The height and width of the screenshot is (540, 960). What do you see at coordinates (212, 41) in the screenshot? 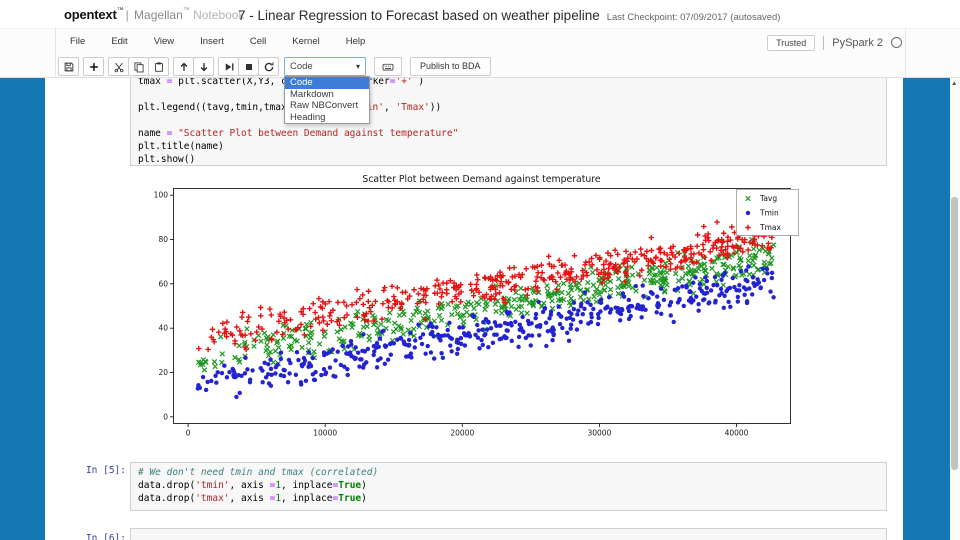
I see `menu-insert: Insert` at bounding box center [212, 41].